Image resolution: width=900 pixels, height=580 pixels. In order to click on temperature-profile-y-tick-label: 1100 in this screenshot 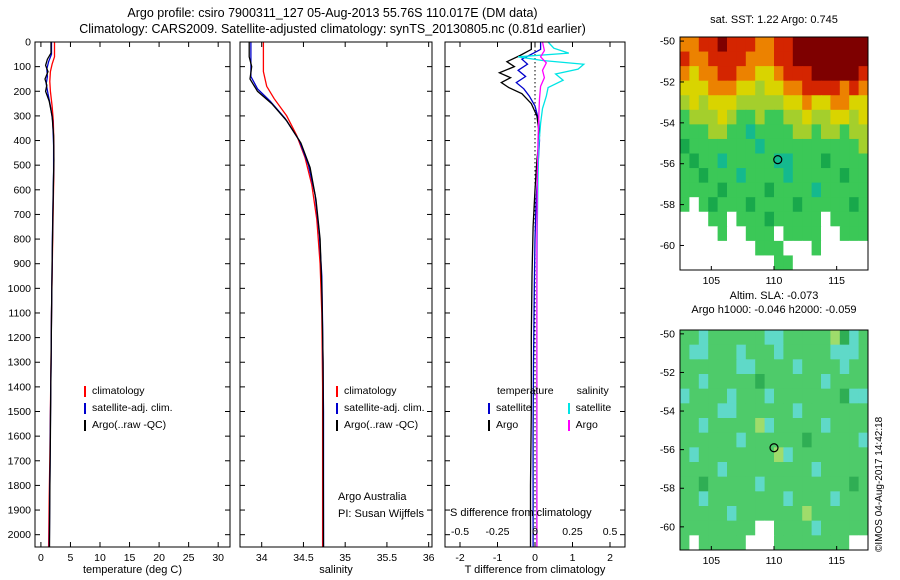, I will do `click(19, 313)`.